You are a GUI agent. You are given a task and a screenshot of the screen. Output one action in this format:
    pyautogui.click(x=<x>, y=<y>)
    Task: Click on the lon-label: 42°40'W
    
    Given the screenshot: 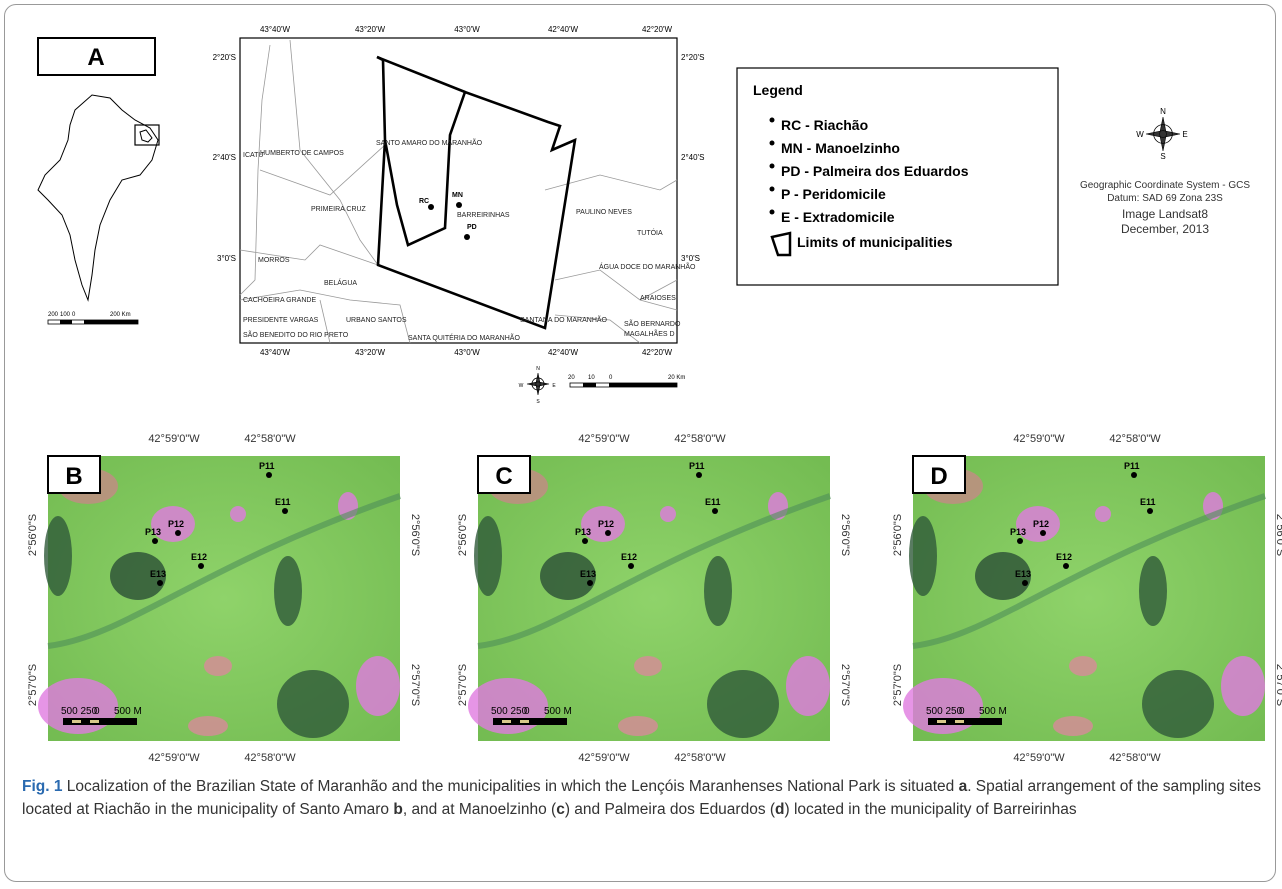 What is the action you would take?
    pyautogui.click(x=563, y=29)
    